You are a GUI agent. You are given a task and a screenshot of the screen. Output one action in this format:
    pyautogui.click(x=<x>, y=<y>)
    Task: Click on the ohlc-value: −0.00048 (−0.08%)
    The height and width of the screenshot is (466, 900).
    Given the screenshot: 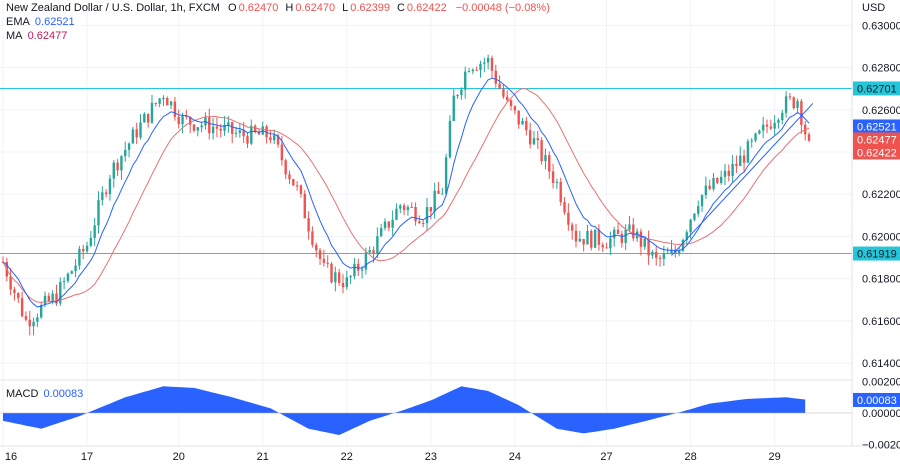 What is the action you would take?
    pyautogui.click(x=502, y=8)
    